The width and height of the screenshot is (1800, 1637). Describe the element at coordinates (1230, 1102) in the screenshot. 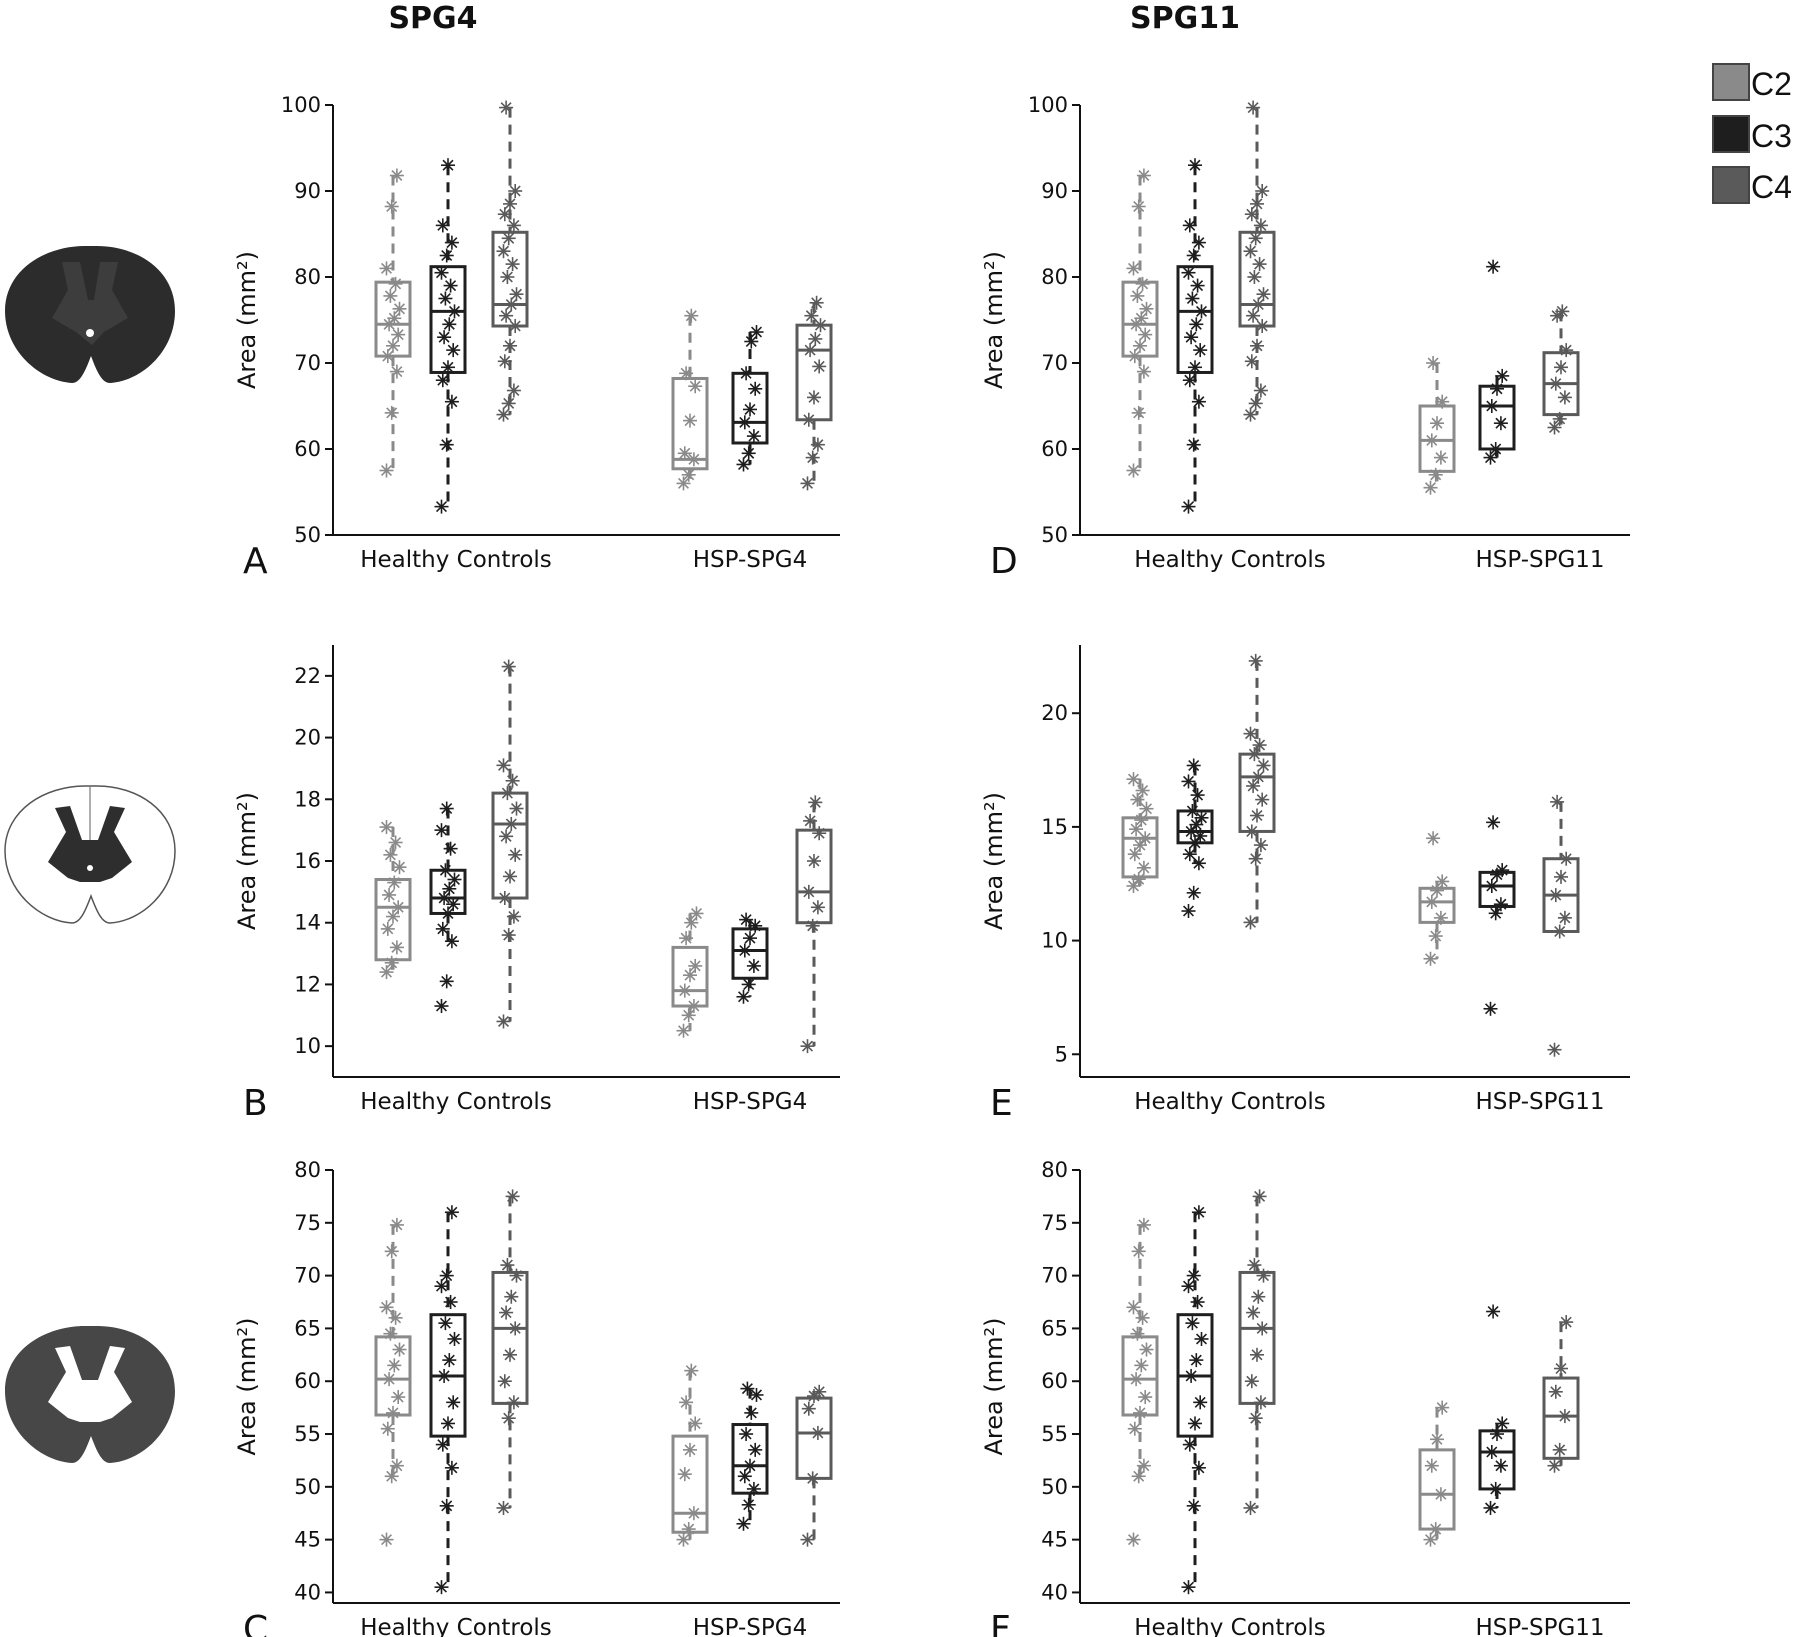

I see `category-label: Healthy Controls` at that location.